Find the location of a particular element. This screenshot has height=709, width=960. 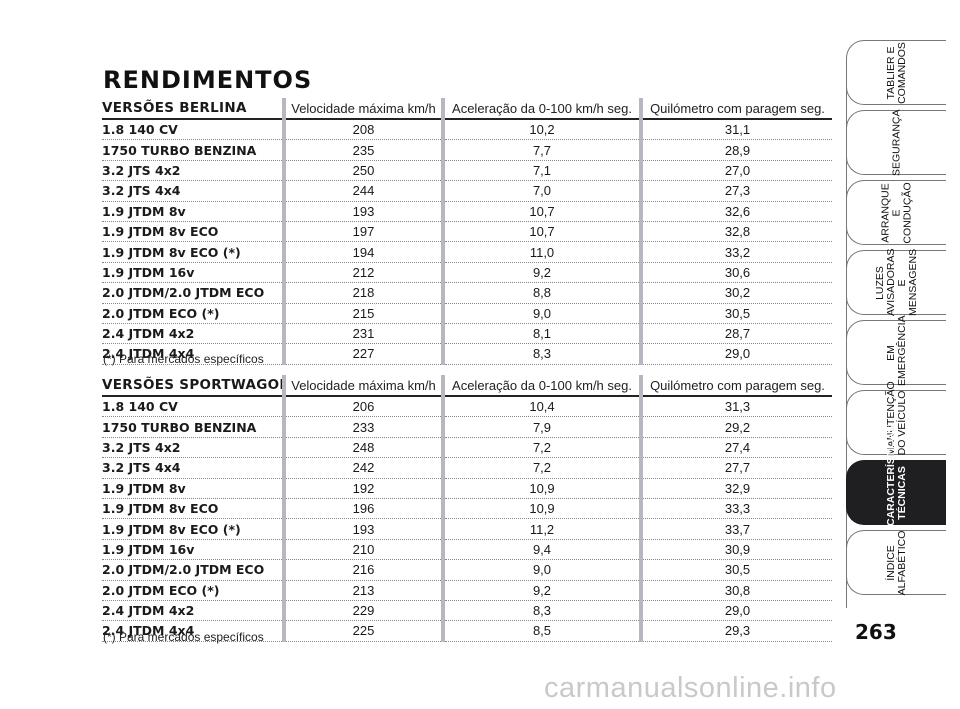

model-name-cell: 2.4 JTDM 4x4 is located at coordinates (193, 631).